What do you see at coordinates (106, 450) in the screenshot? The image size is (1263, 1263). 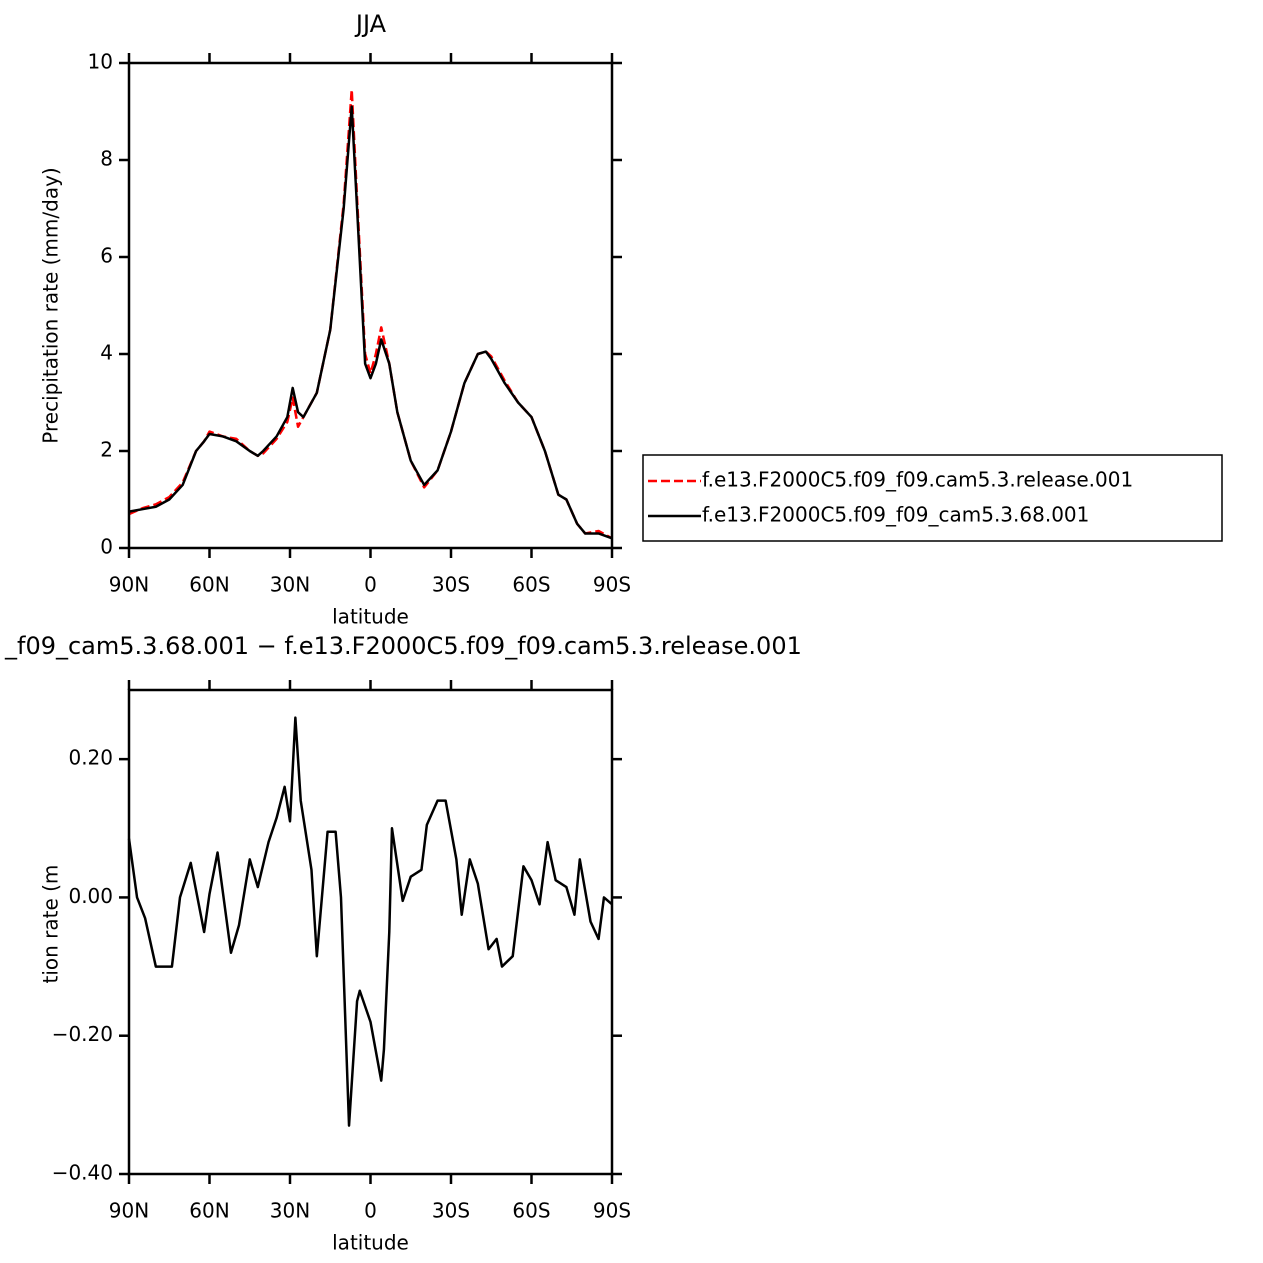 I see `y-tick-label: 2` at bounding box center [106, 450].